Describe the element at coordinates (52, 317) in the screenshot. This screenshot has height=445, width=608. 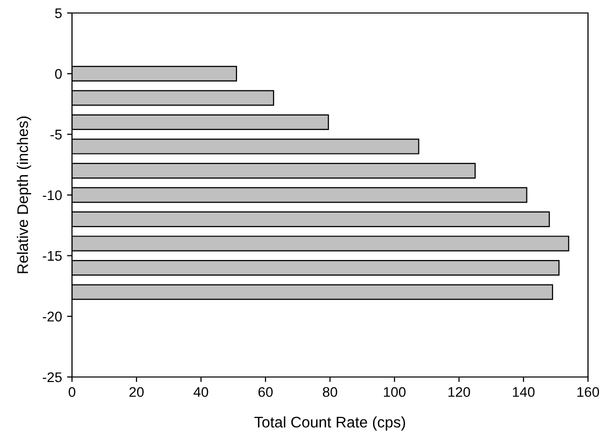
I see `y-tick-label: -20` at that location.